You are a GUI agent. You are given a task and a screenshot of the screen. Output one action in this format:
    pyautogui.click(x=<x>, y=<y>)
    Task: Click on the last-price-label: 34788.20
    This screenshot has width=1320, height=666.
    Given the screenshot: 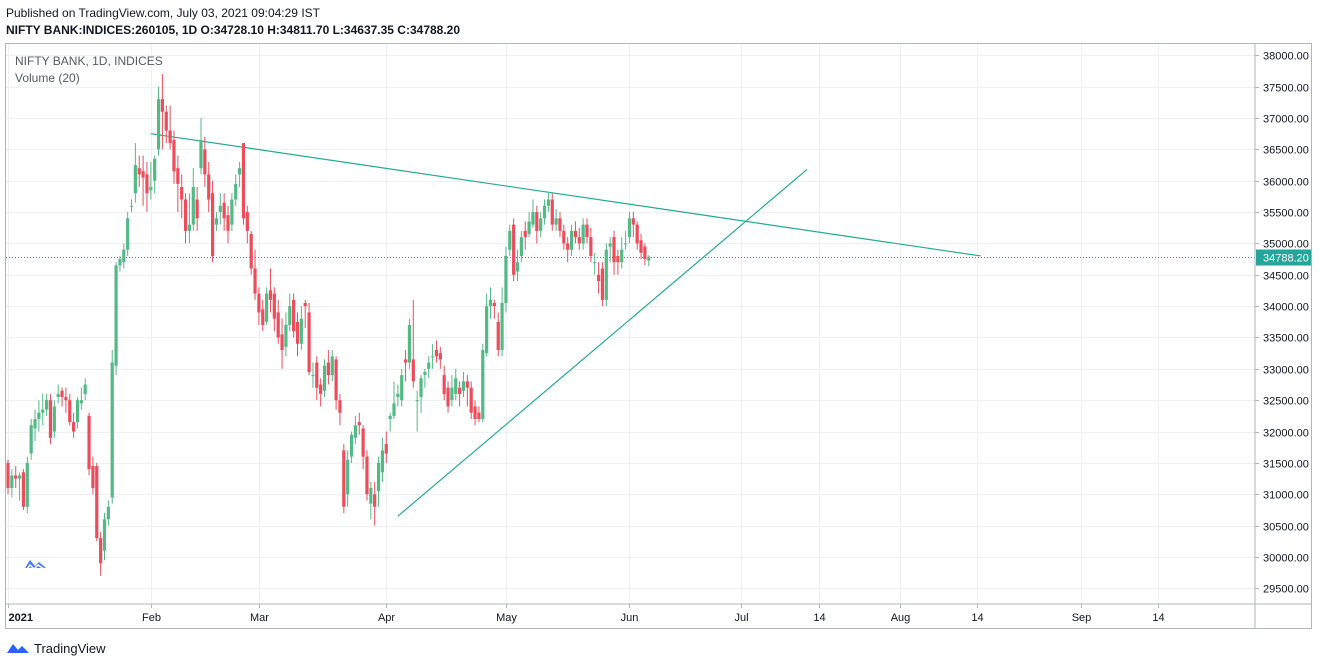 What is the action you would take?
    pyautogui.click(x=1286, y=259)
    